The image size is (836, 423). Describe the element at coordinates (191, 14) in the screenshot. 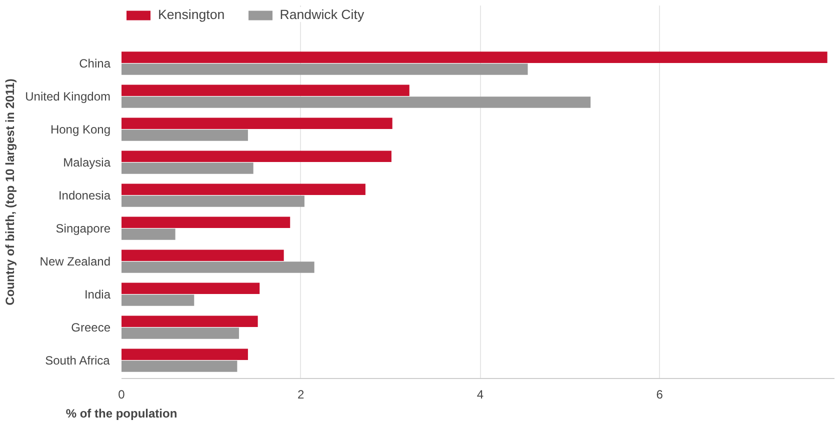

I see `legend-label: Kensington` at that location.